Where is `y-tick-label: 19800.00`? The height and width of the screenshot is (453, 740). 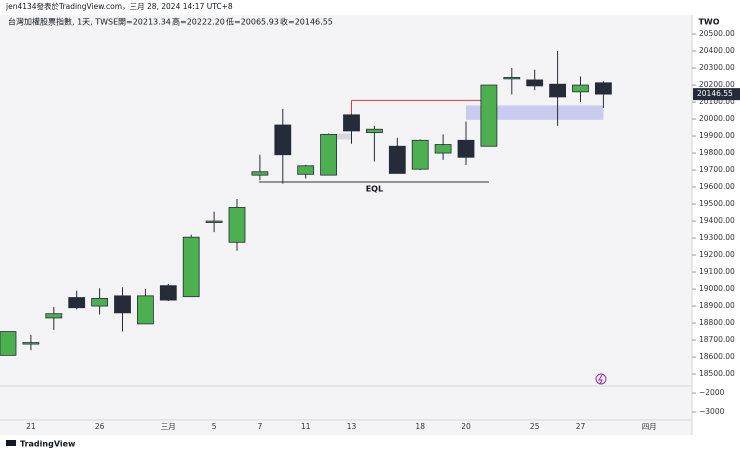 y-tick-label: 19800.00 is located at coordinates (717, 152).